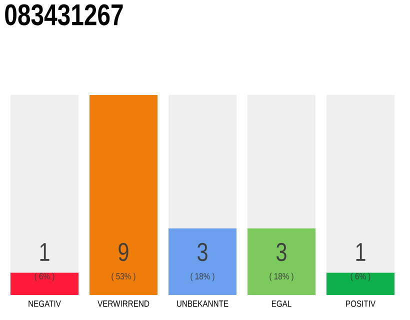 This screenshot has width=410, height=320. What do you see at coordinates (123, 252) in the screenshot?
I see `data-label: 9` at bounding box center [123, 252].